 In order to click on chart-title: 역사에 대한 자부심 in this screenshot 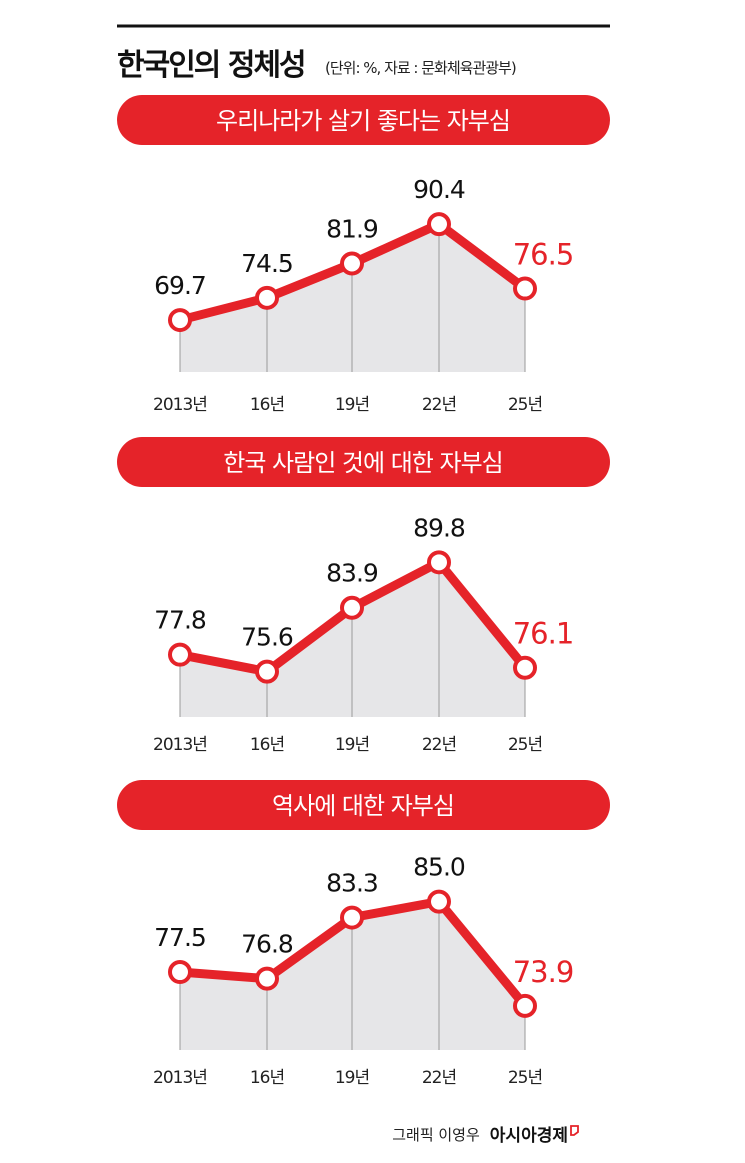, I will do `click(363, 806)`.